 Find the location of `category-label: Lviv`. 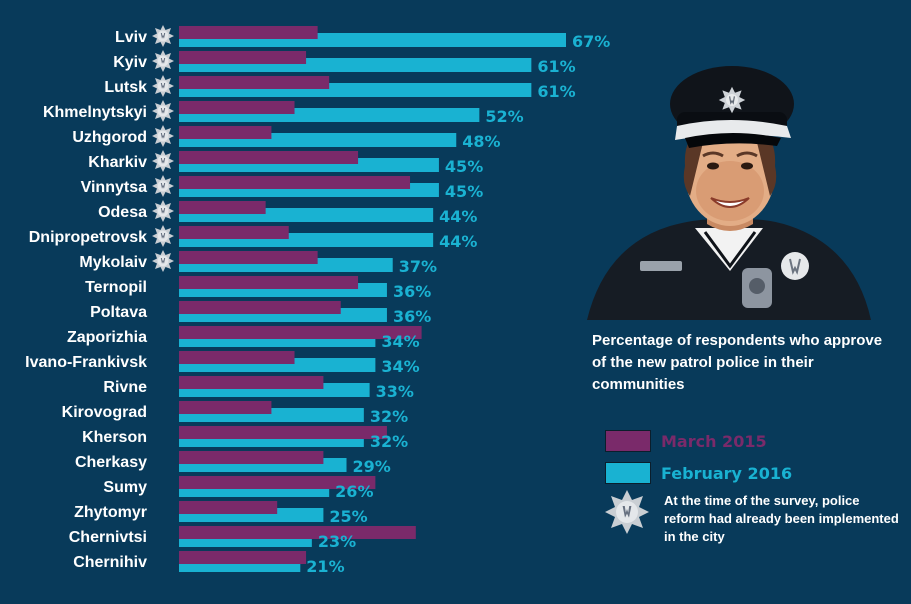

category-label: Lviv is located at coordinates (131, 37).